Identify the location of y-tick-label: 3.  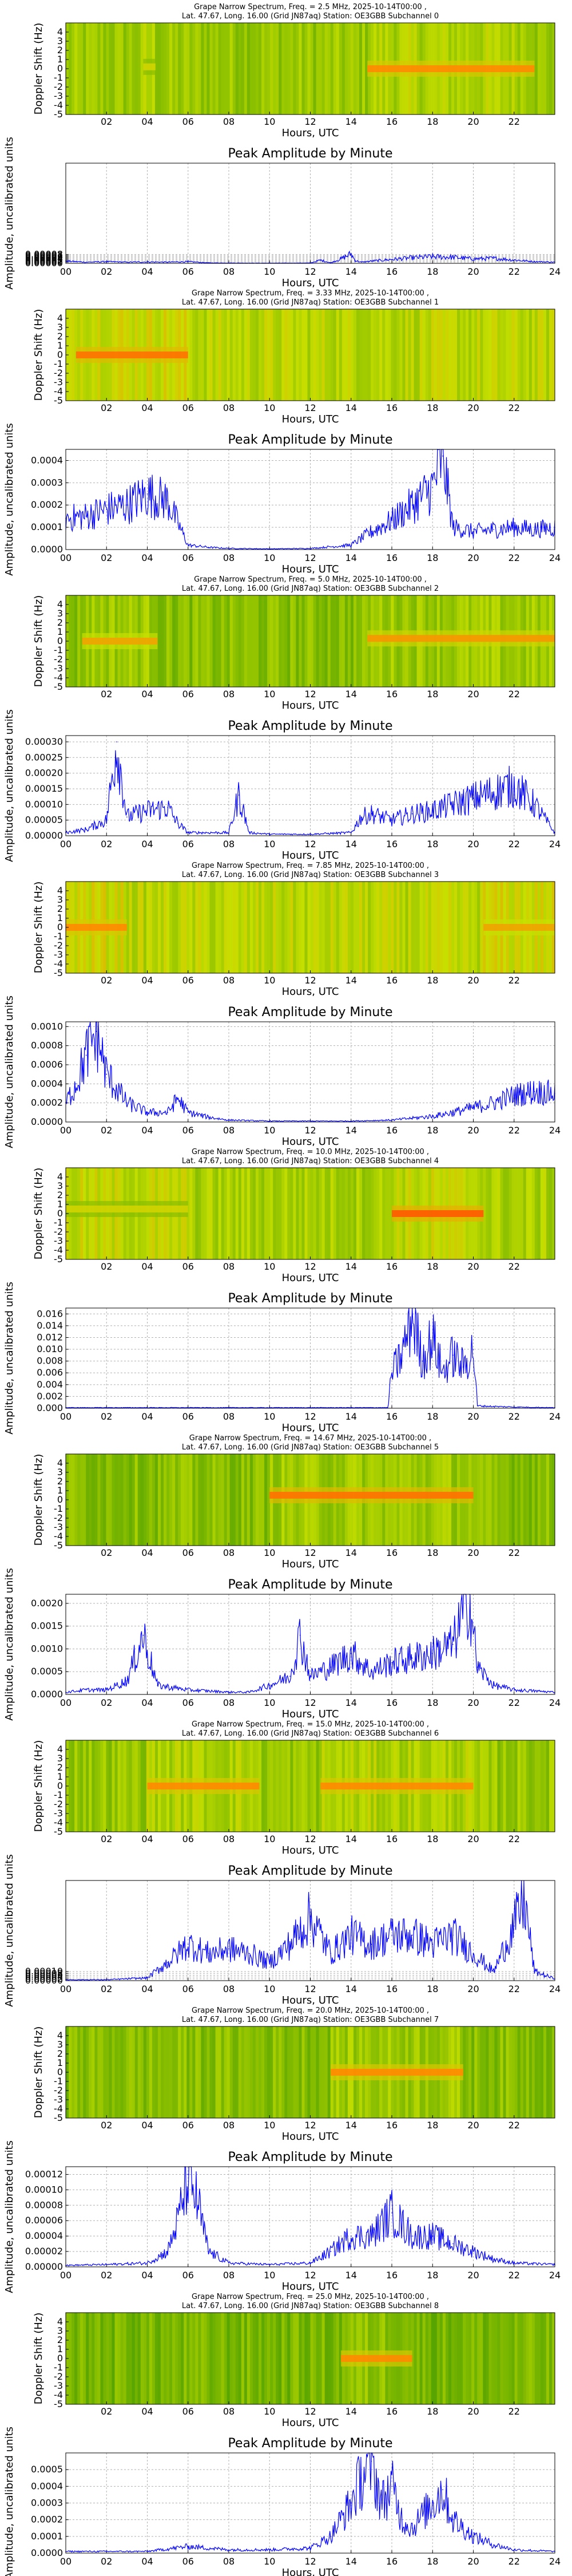
(60, 40).